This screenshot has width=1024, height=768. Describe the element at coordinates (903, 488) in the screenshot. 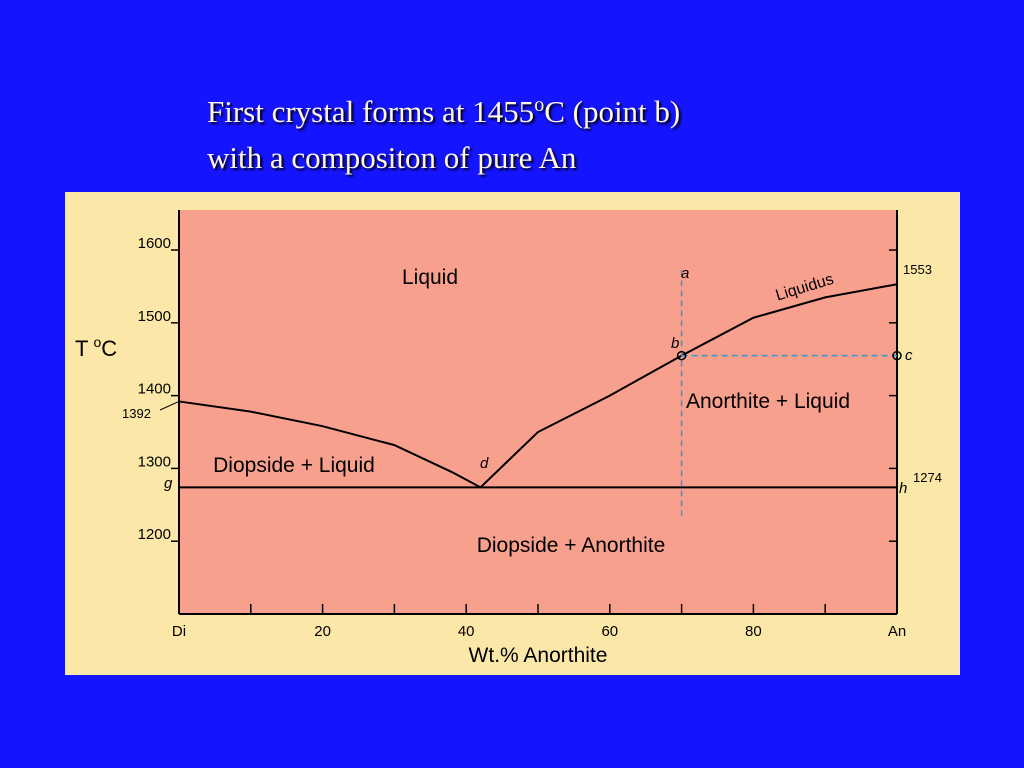

I see `point-label: h` at that location.